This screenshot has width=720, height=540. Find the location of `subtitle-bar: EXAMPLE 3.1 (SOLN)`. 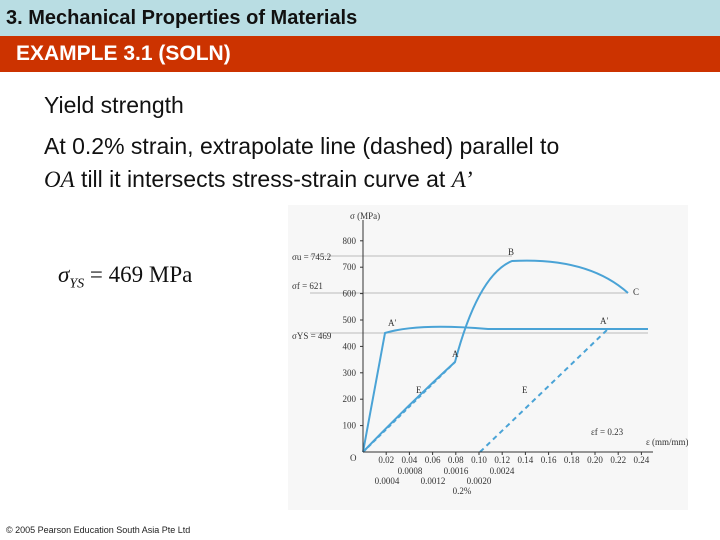

subtitle-bar: EXAMPLE 3.1 (SOLN) is located at coordinates (360, 54).